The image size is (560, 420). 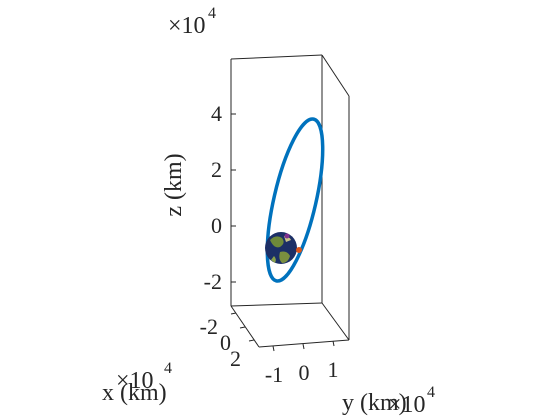 I want to click on orbit-line, so click(x=295, y=200).